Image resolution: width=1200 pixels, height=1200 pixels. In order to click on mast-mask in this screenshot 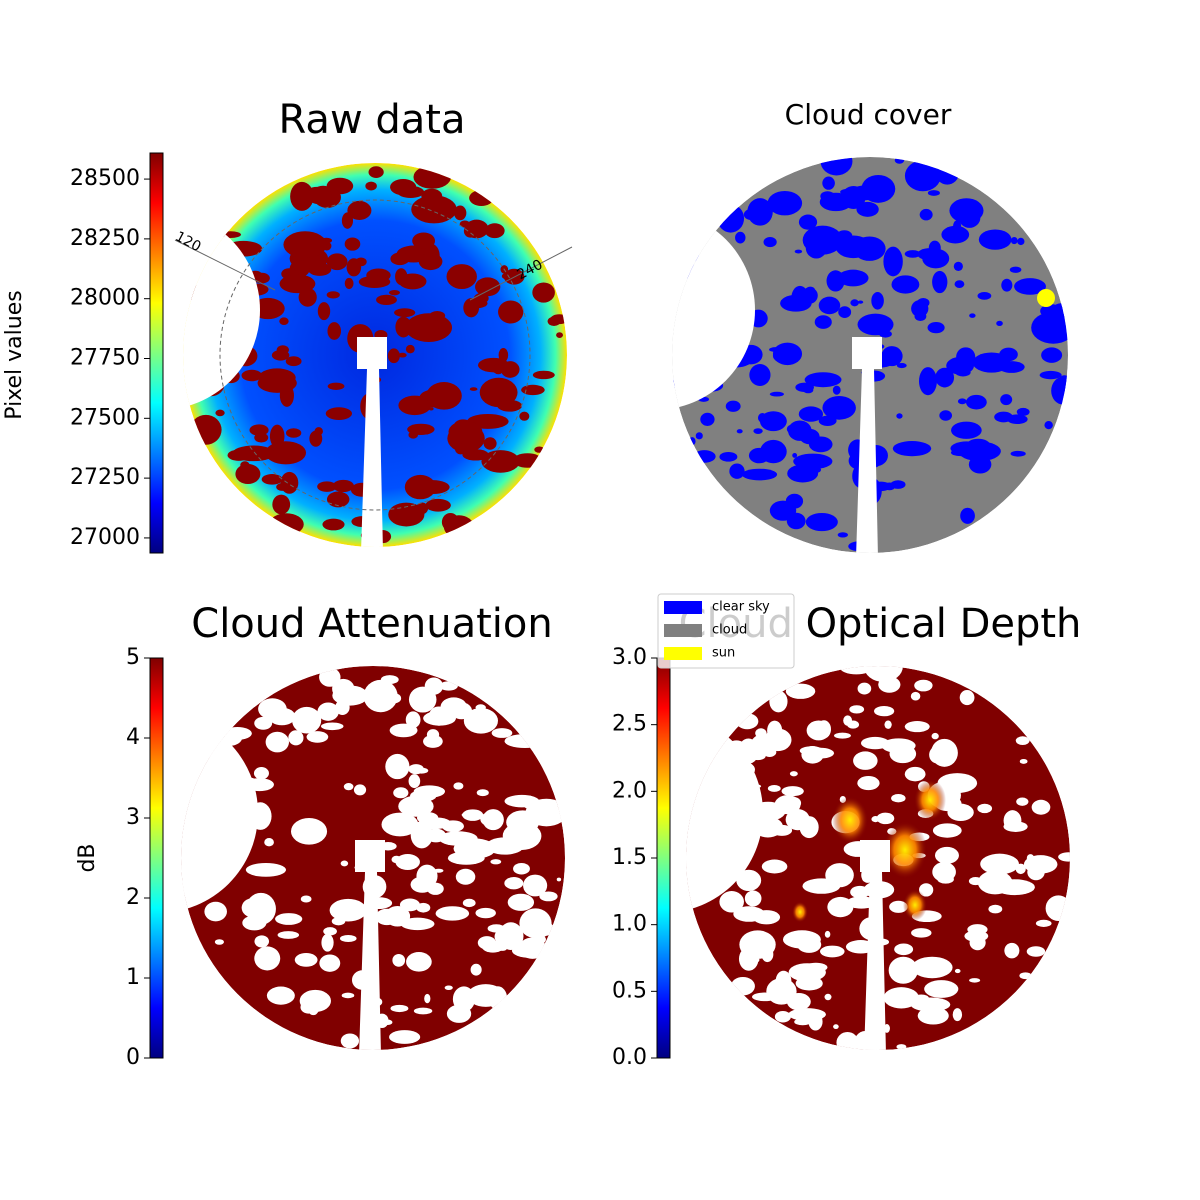, I will do `click(372, 442)`.